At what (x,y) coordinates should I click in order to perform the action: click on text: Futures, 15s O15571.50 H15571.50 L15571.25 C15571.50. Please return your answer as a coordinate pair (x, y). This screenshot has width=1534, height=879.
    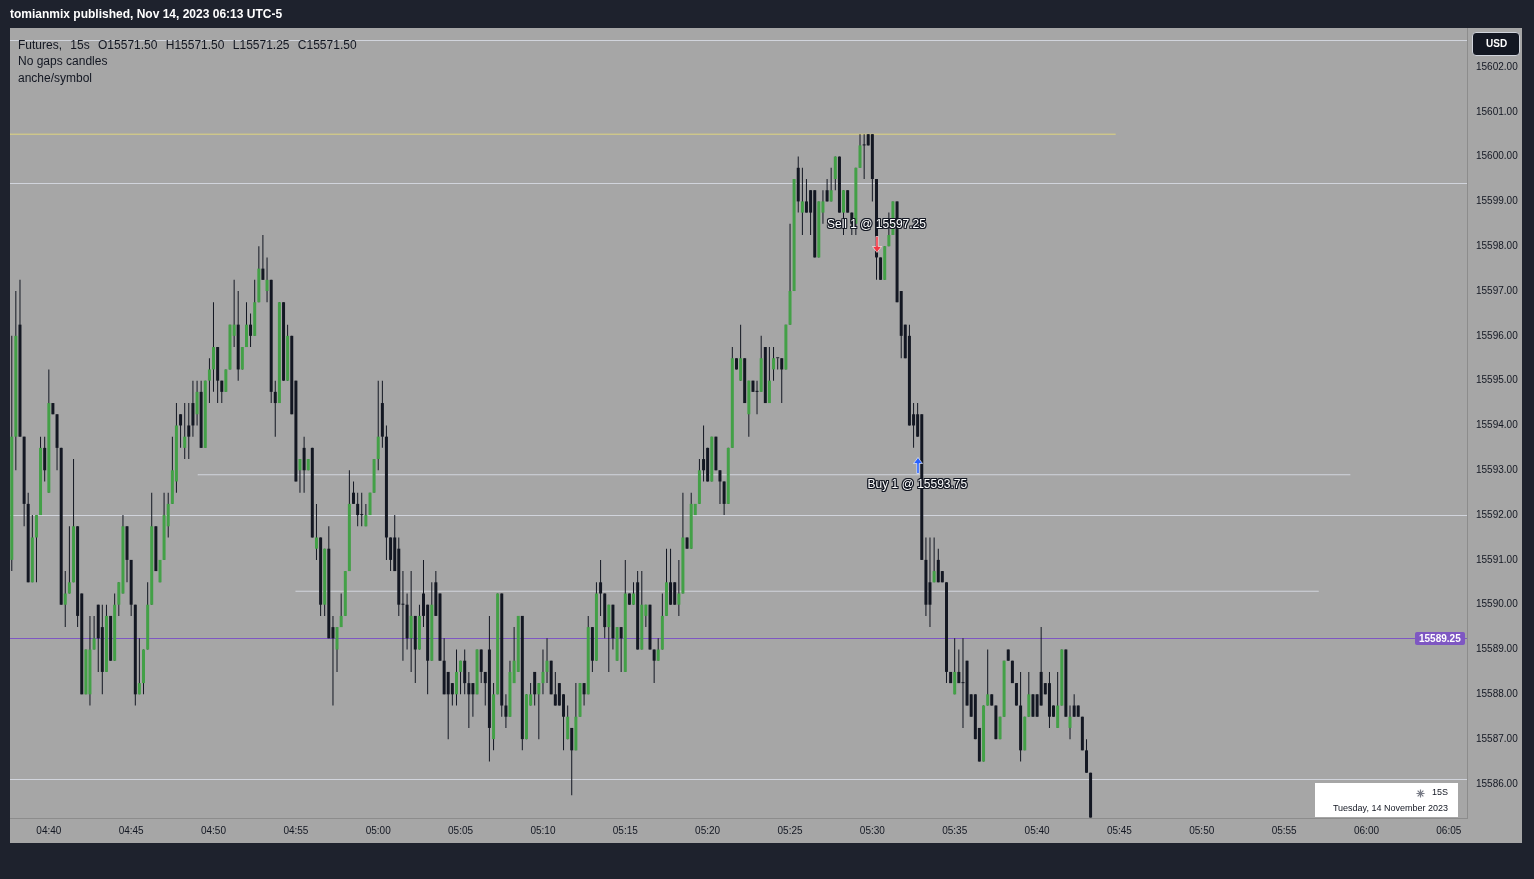
    Looking at the image, I should click on (187, 45).